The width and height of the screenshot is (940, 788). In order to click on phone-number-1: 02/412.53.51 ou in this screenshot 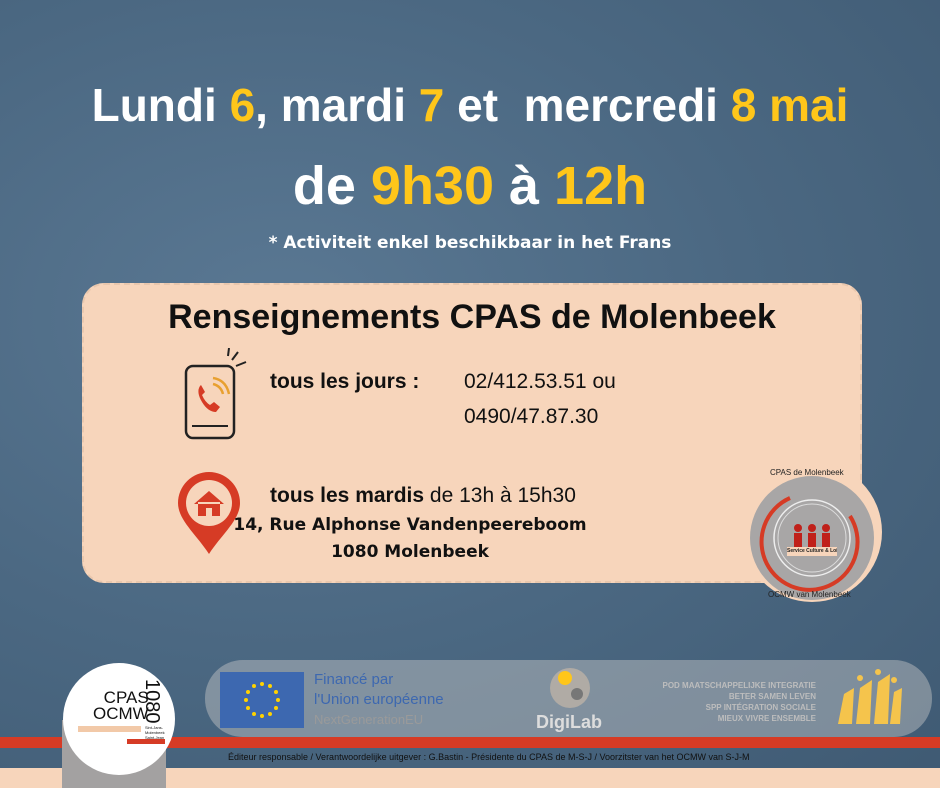, I will do `click(540, 381)`.